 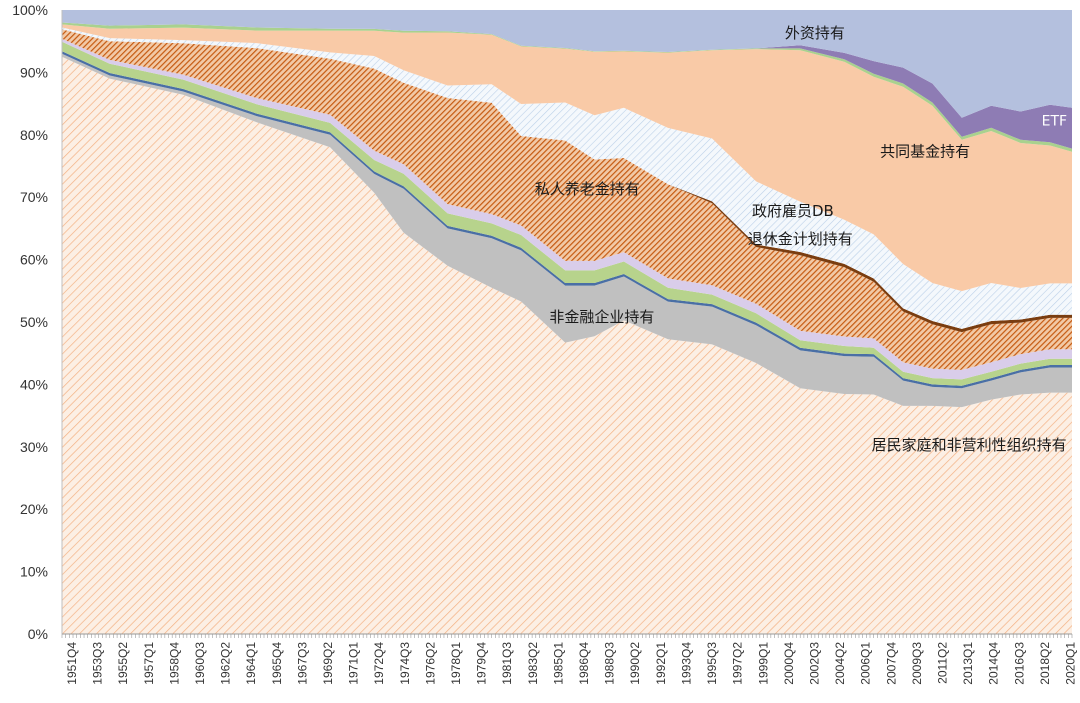 What do you see at coordinates (34, 197) in the screenshot?
I see `y-tick-label: 70%` at bounding box center [34, 197].